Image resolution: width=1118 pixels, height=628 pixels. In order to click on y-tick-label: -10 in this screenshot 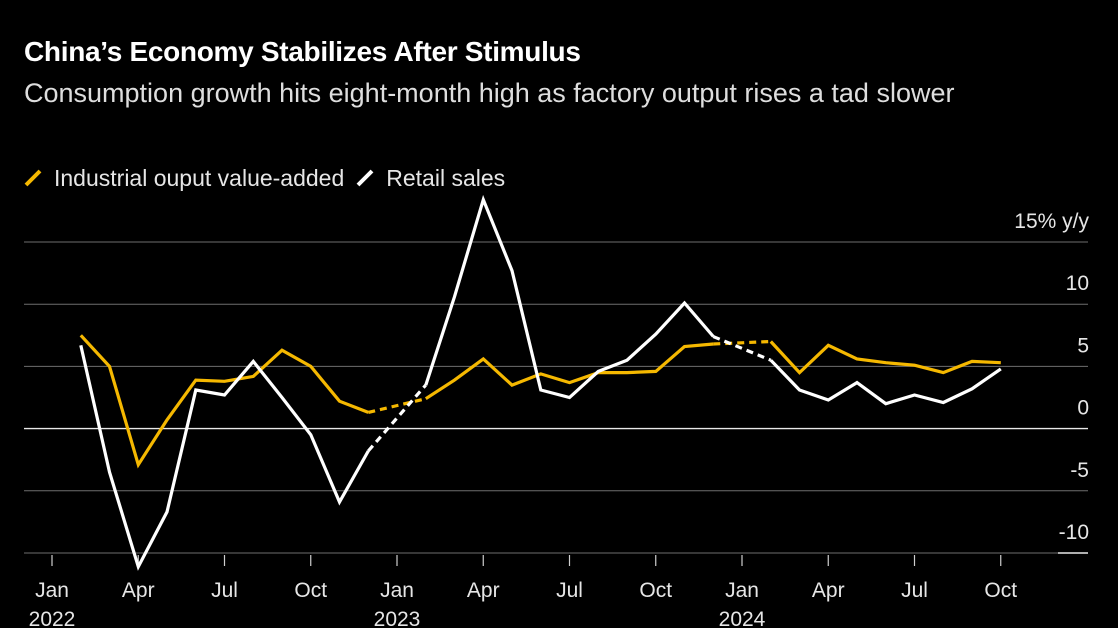, I will do `click(1074, 532)`.